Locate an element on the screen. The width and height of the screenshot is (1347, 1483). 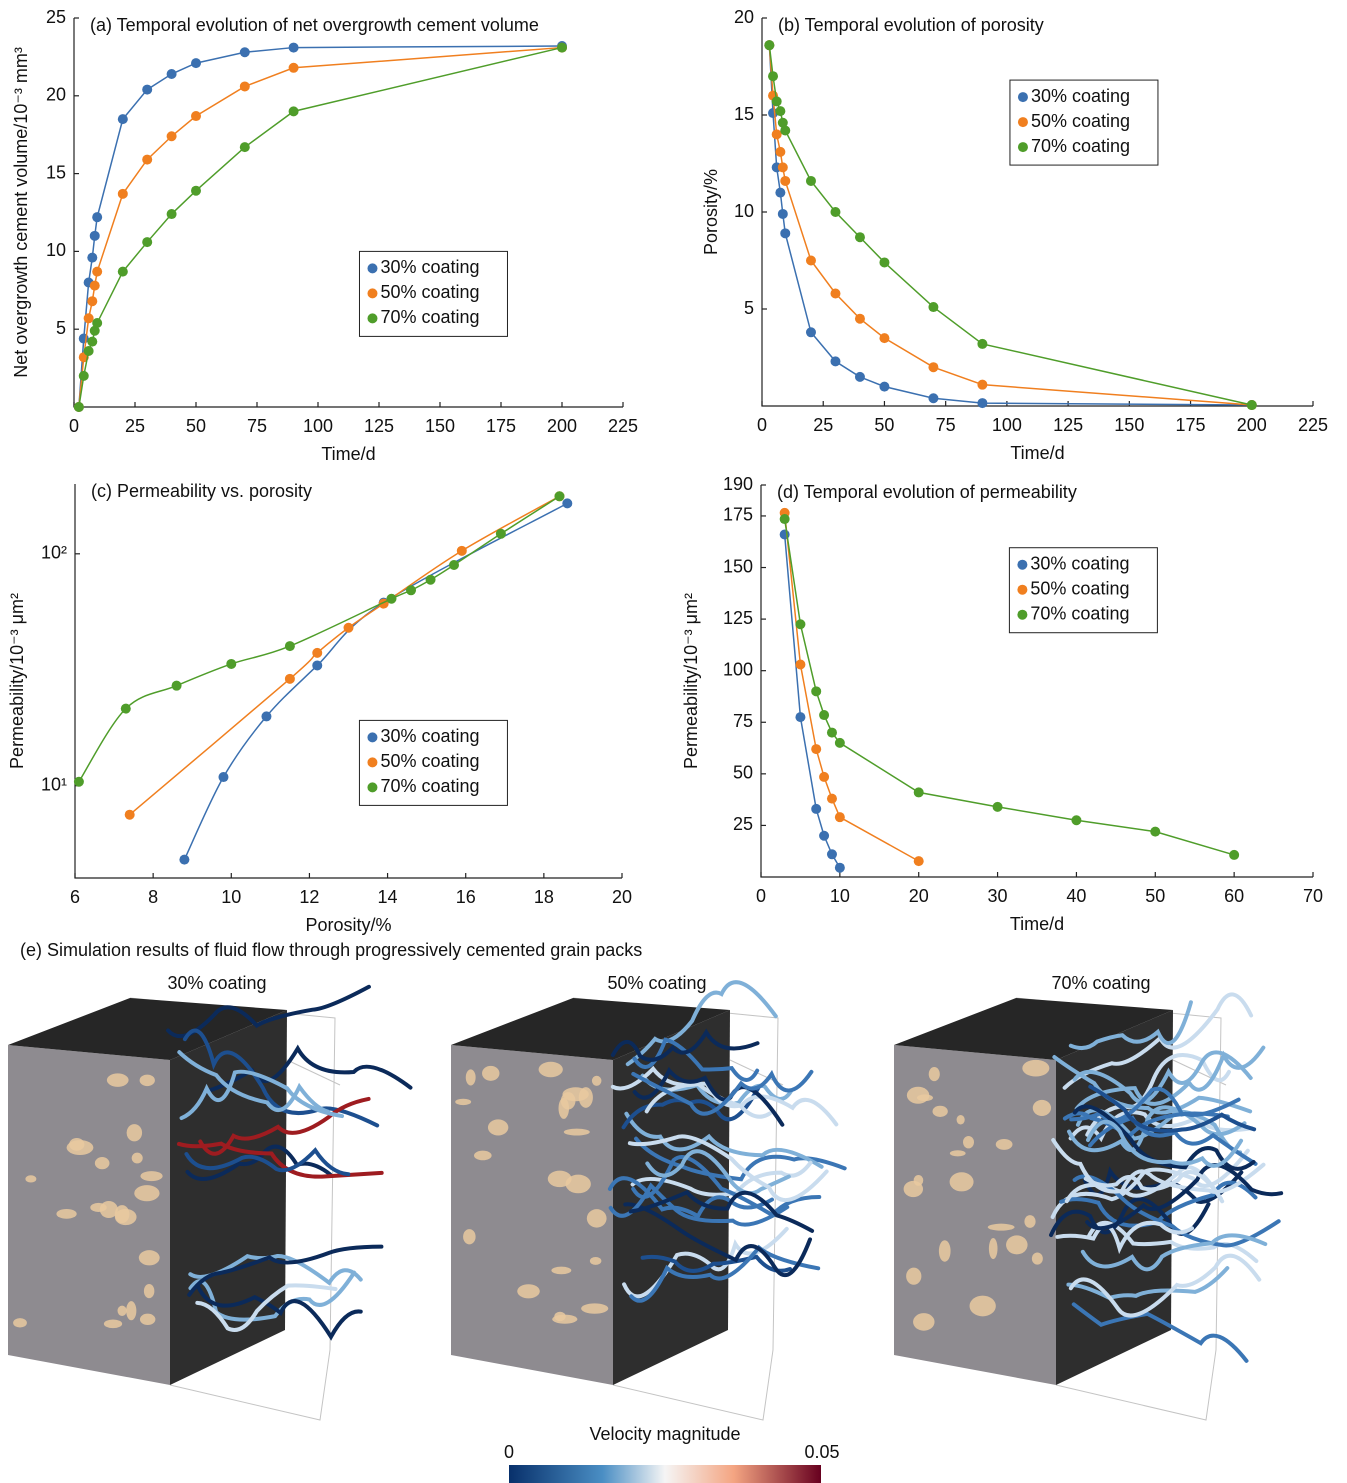
y-tick-label: 10 is located at coordinates (744, 211).